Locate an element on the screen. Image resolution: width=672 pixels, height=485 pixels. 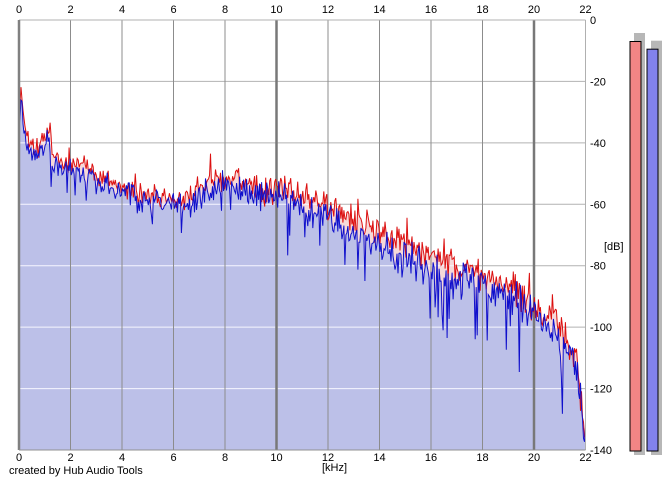
x-tick-label-top: 16 is located at coordinates (431, 10).